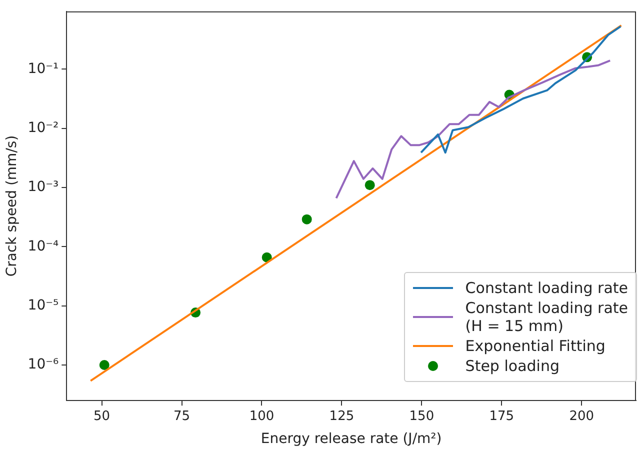  Describe the element at coordinates (501, 416) in the screenshot. I see `x-tick-label: 175` at that location.